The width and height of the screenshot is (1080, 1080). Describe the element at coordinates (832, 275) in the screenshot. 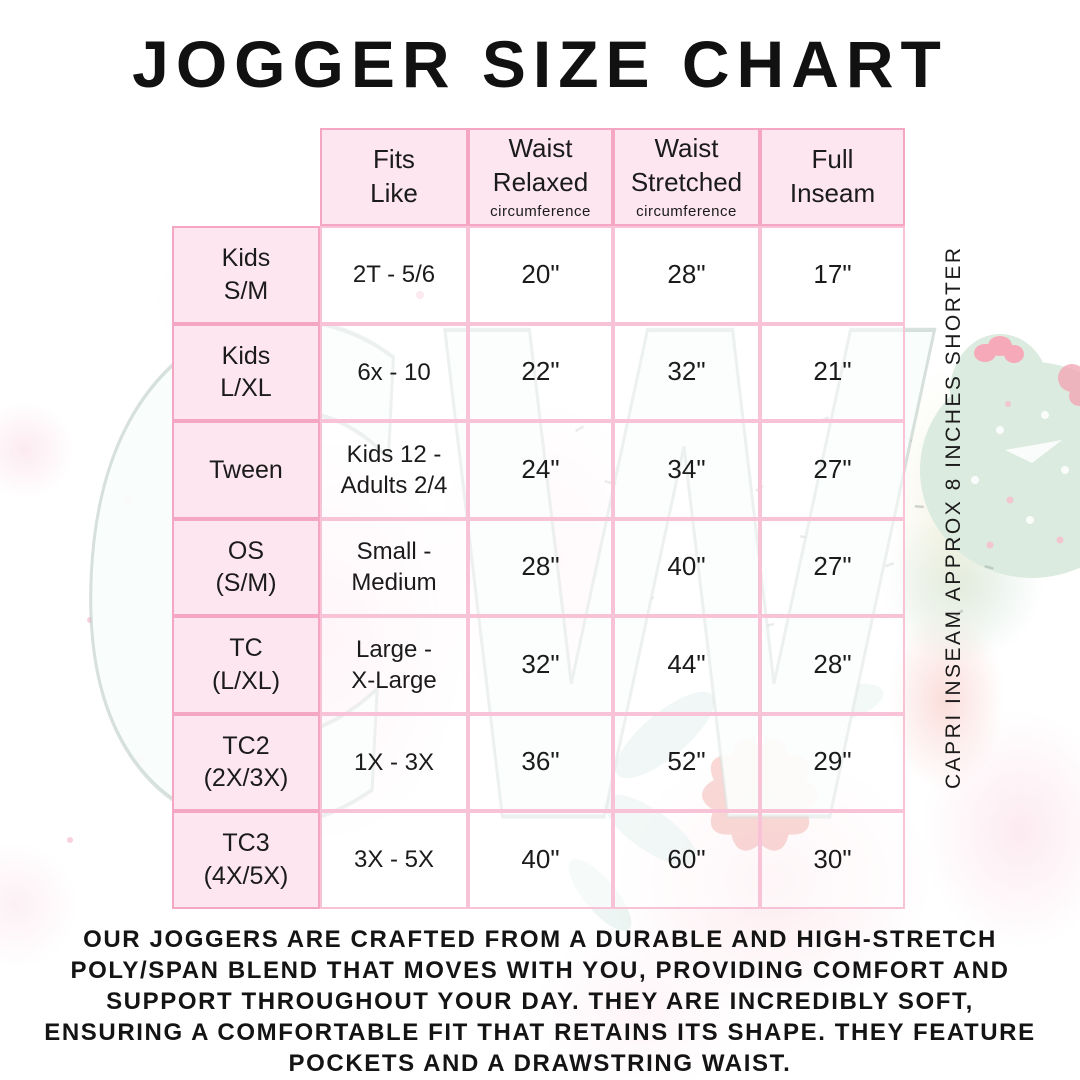

I see `table-cell-full-inseam: 17"` at that location.